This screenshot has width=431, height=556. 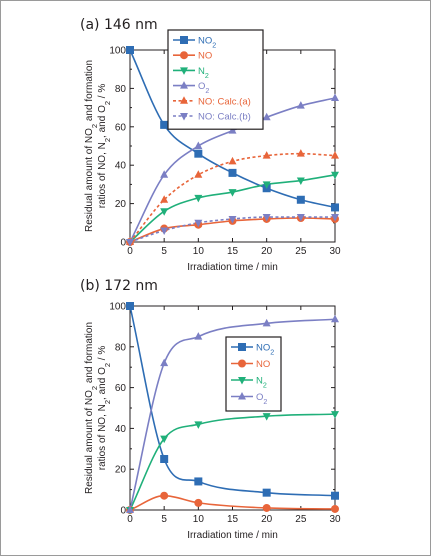 What do you see at coordinates (198, 223) in the screenshot?
I see `data-point-s5-p2` at bounding box center [198, 223].